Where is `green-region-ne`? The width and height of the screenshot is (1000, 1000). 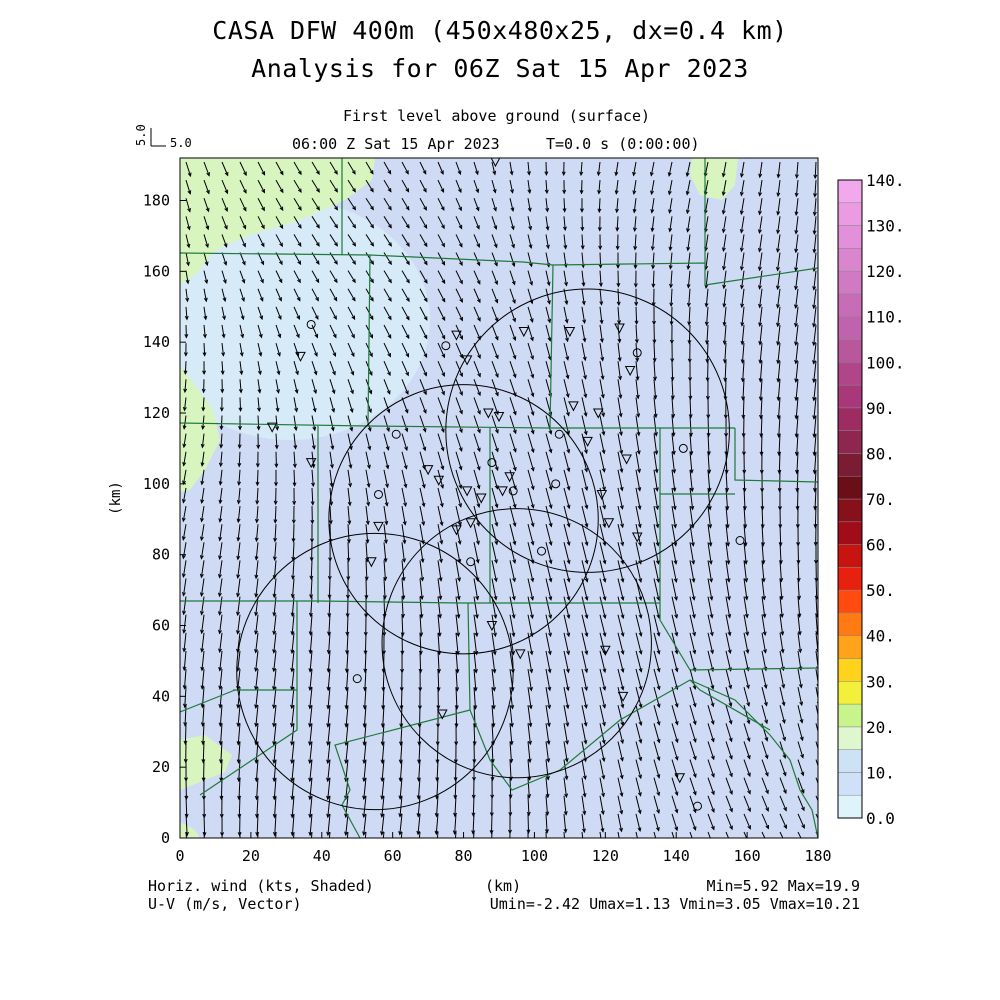
green-region-ne is located at coordinates (714, 179).